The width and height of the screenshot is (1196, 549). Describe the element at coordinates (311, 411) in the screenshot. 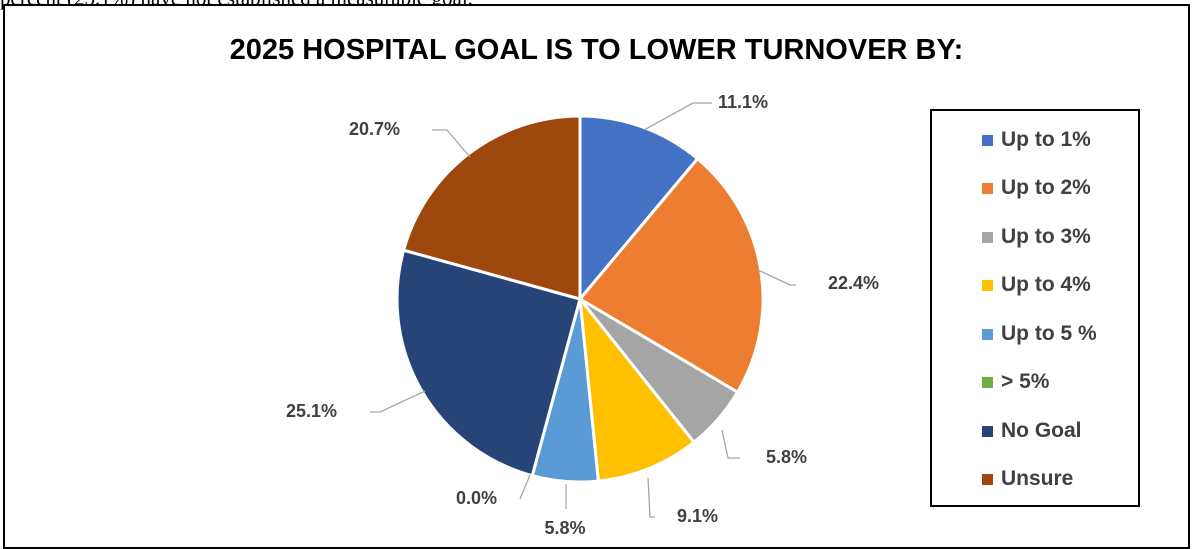

I see `data-label-no-goal: 25.1%` at that location.